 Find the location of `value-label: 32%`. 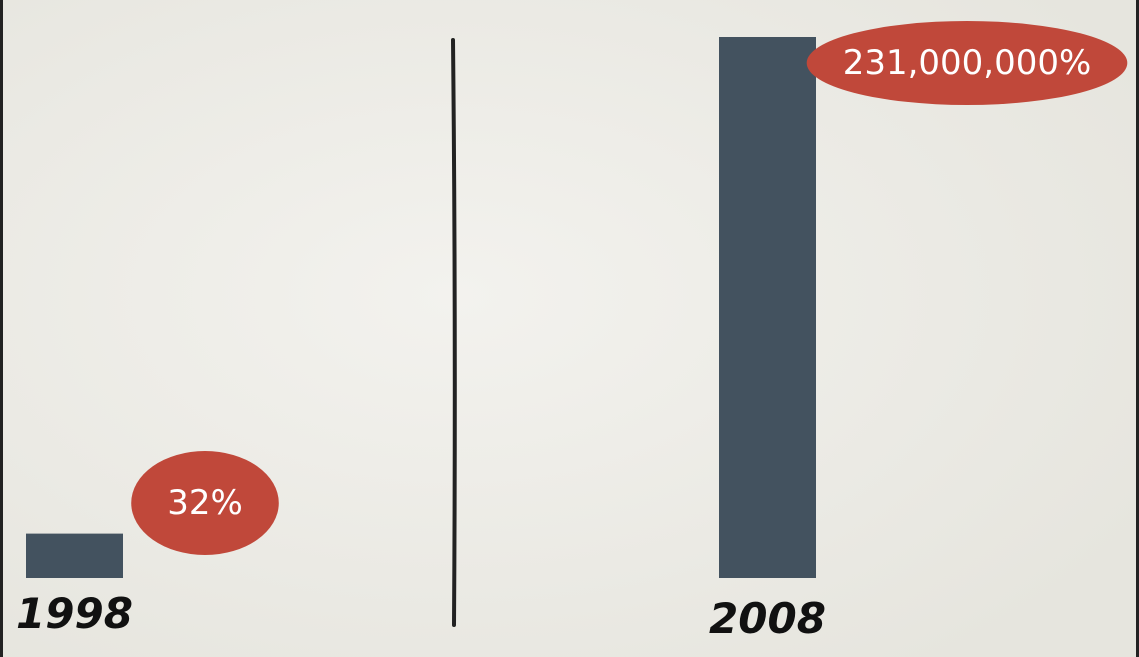

value-label: 32% is located at coordinates (205, 503).